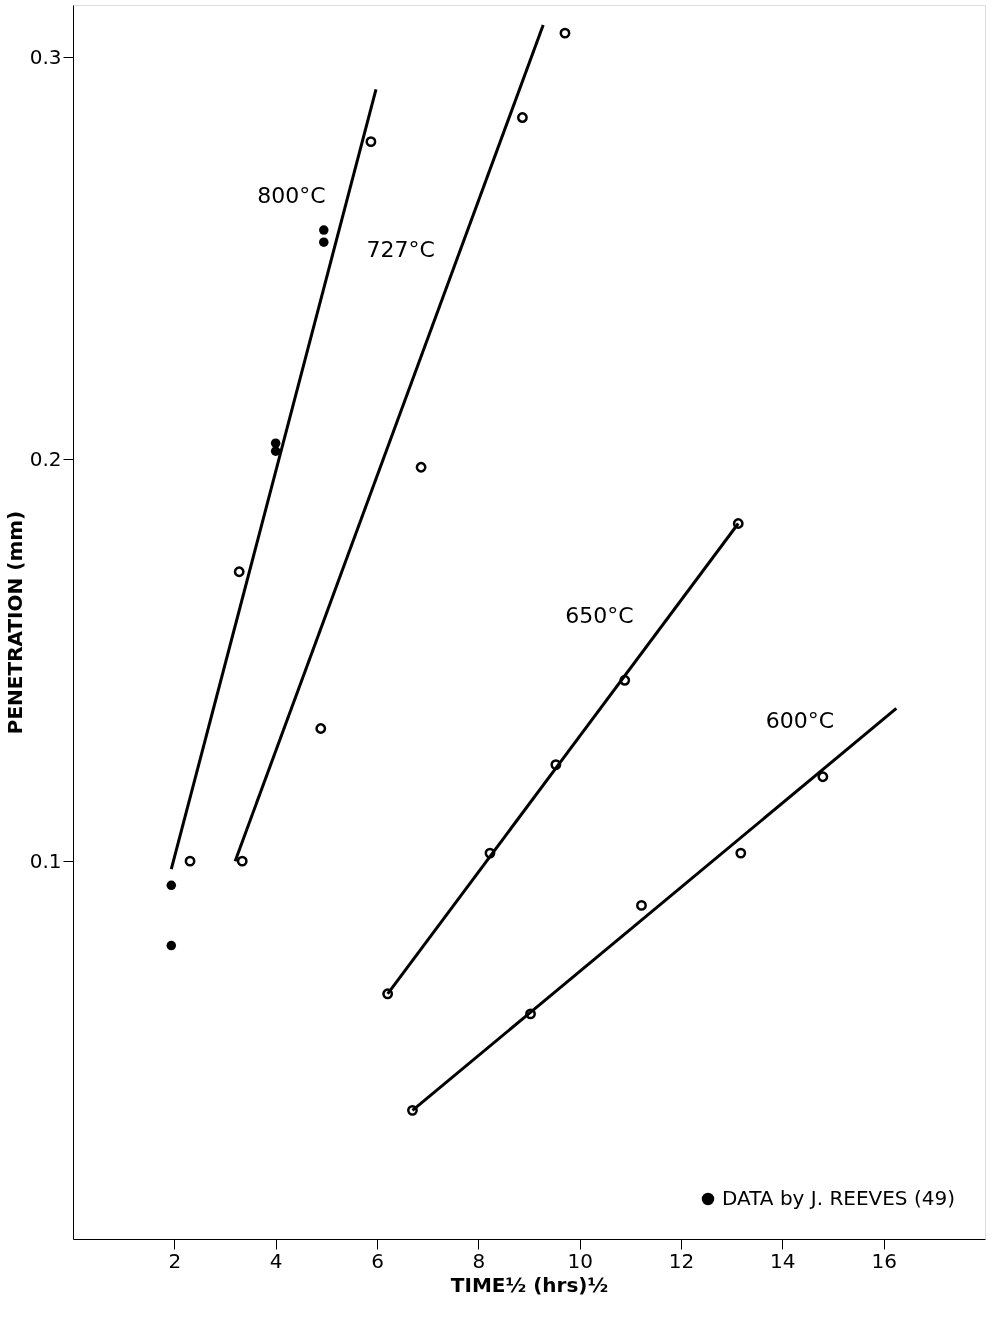 This screenshot has height=1317, width=996. Describe the element at coordinates (14, 622) in the screenshot. I see `y-axis-title: PENETRATION (mm)` at that location.